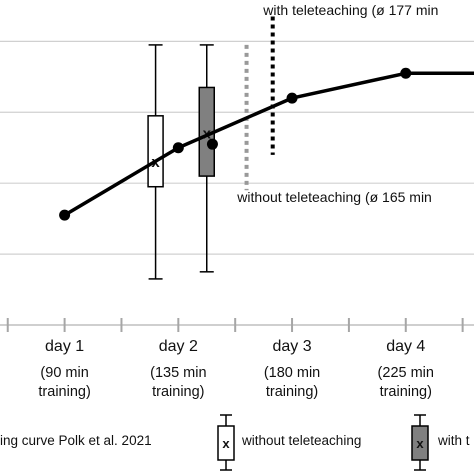 The width and height of the screenshot is (474, 474). Describe the element at coordinates (178, 346) in the screenshot. I see `x-tick-label-2: day 2` at that location.